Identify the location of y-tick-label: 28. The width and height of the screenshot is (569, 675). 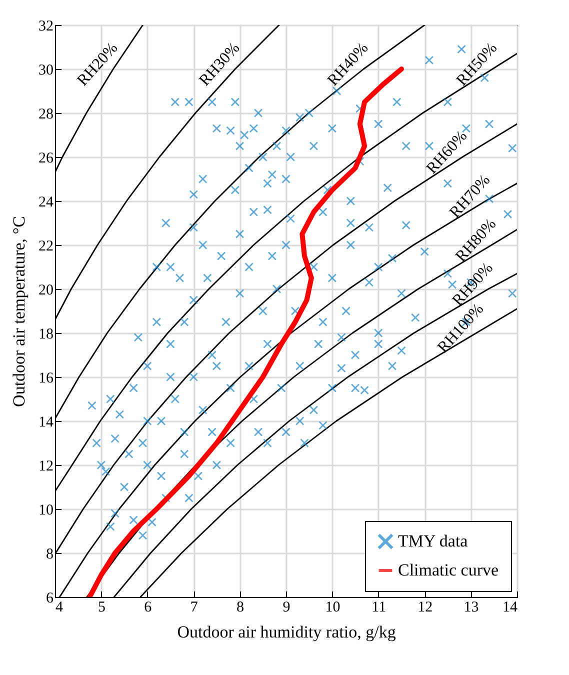
(46, 114).